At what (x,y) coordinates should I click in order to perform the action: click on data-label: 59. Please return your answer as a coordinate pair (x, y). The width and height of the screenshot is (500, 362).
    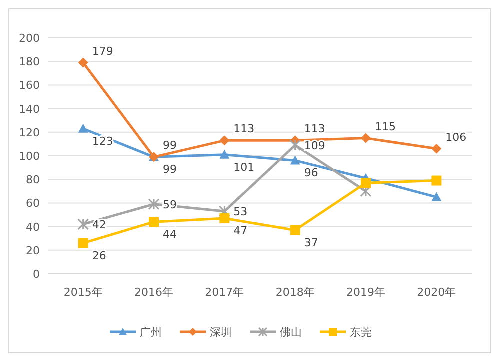
    Looking at the image, I should click on (170, 205).